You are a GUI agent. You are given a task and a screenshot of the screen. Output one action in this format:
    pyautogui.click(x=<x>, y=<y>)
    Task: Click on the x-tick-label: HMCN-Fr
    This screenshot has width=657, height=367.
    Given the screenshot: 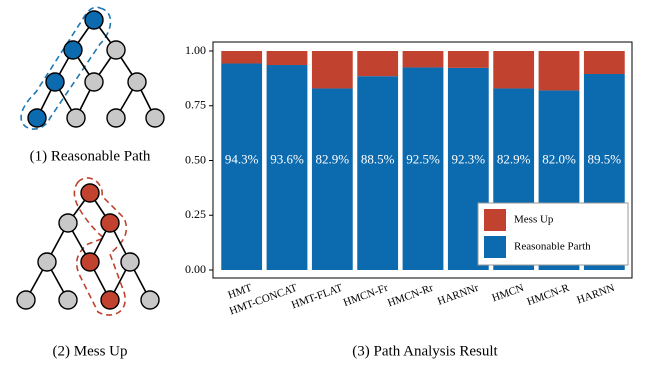 What is the action you would take?
    pyautogui.click(x=366, y=295)
    